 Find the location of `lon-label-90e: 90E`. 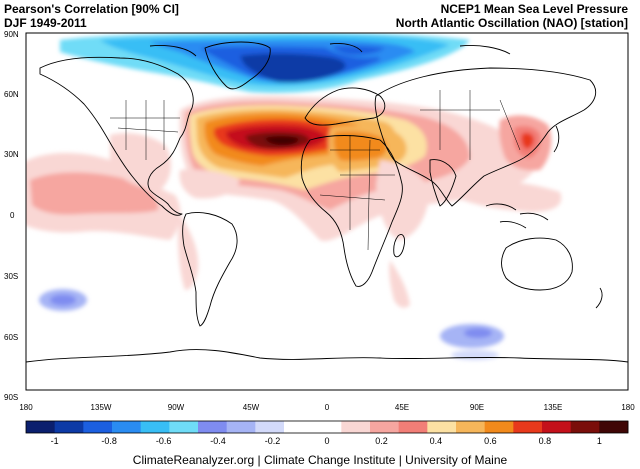

lon-label-90e: 90E is located at coordinates (477, 407).